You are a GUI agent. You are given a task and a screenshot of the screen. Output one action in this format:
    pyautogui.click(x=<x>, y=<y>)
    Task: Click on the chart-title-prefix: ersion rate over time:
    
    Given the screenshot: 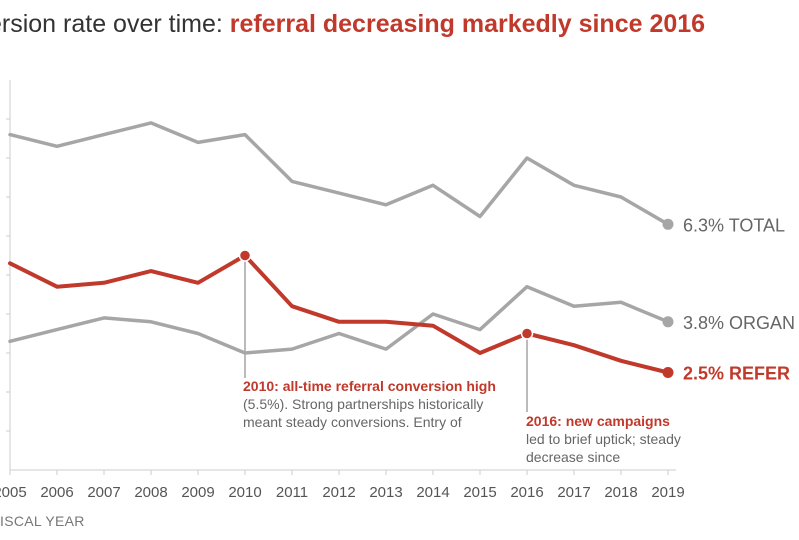 What is the action you would take?
    pyautogui.click(x=115, y=24)
    